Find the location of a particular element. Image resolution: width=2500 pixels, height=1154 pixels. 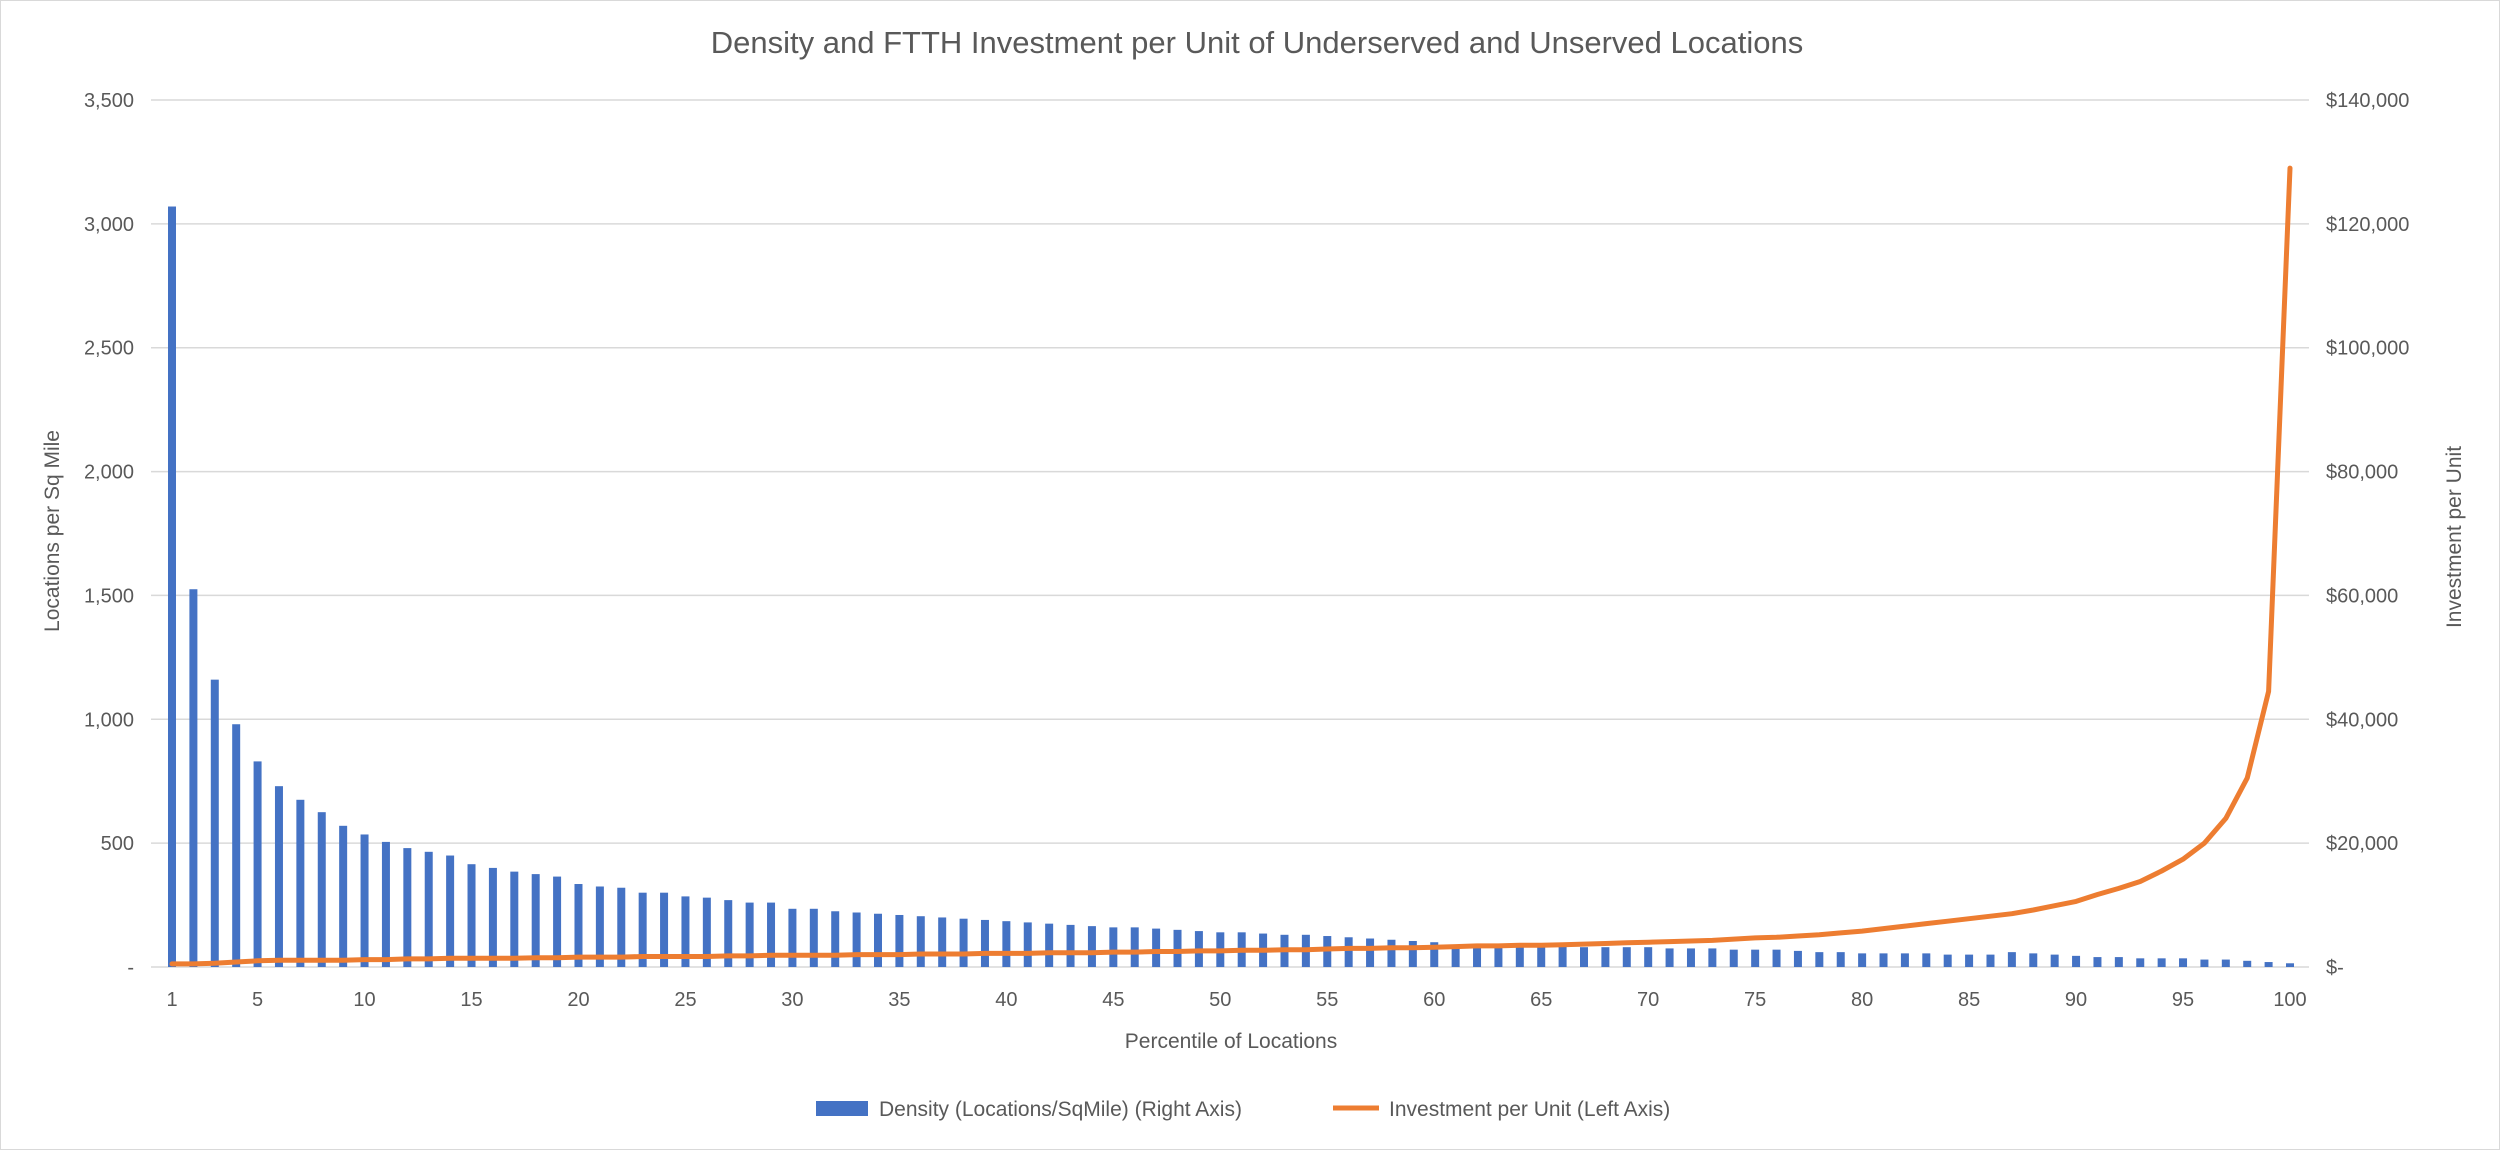

x-tick-label: 40 is located at coordinates (1006, 1000).